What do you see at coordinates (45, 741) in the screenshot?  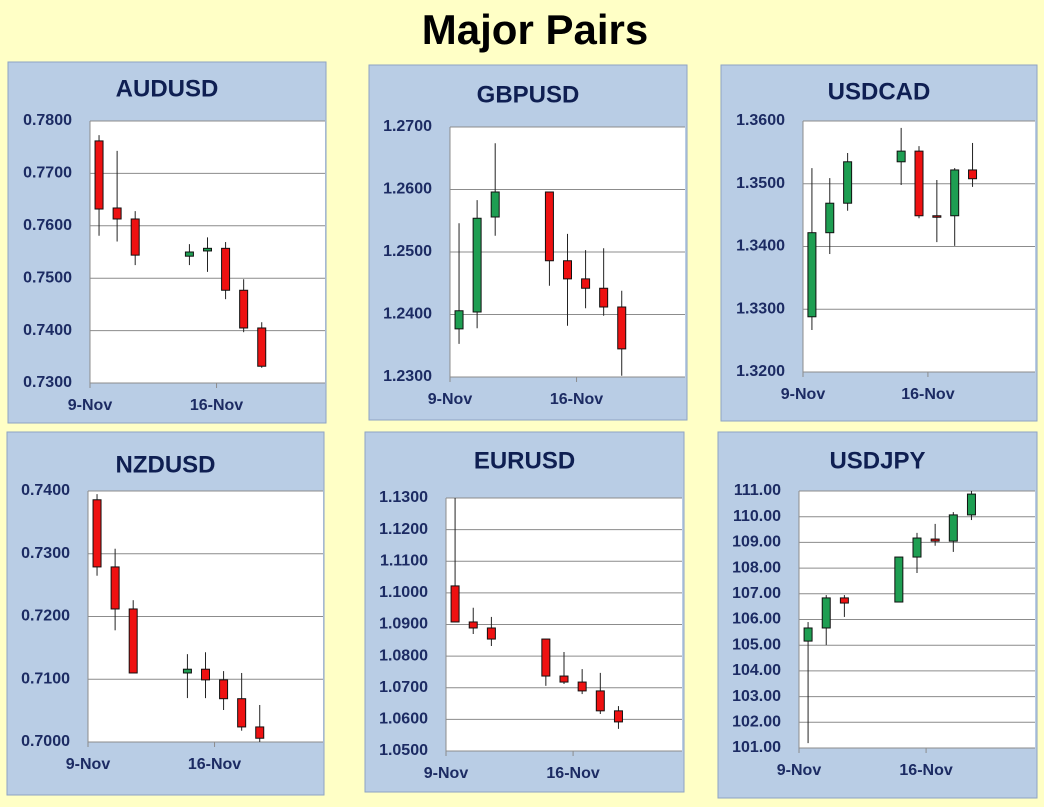 I see `y-tick-label: 0.7000` at bounding box center [45, 741].